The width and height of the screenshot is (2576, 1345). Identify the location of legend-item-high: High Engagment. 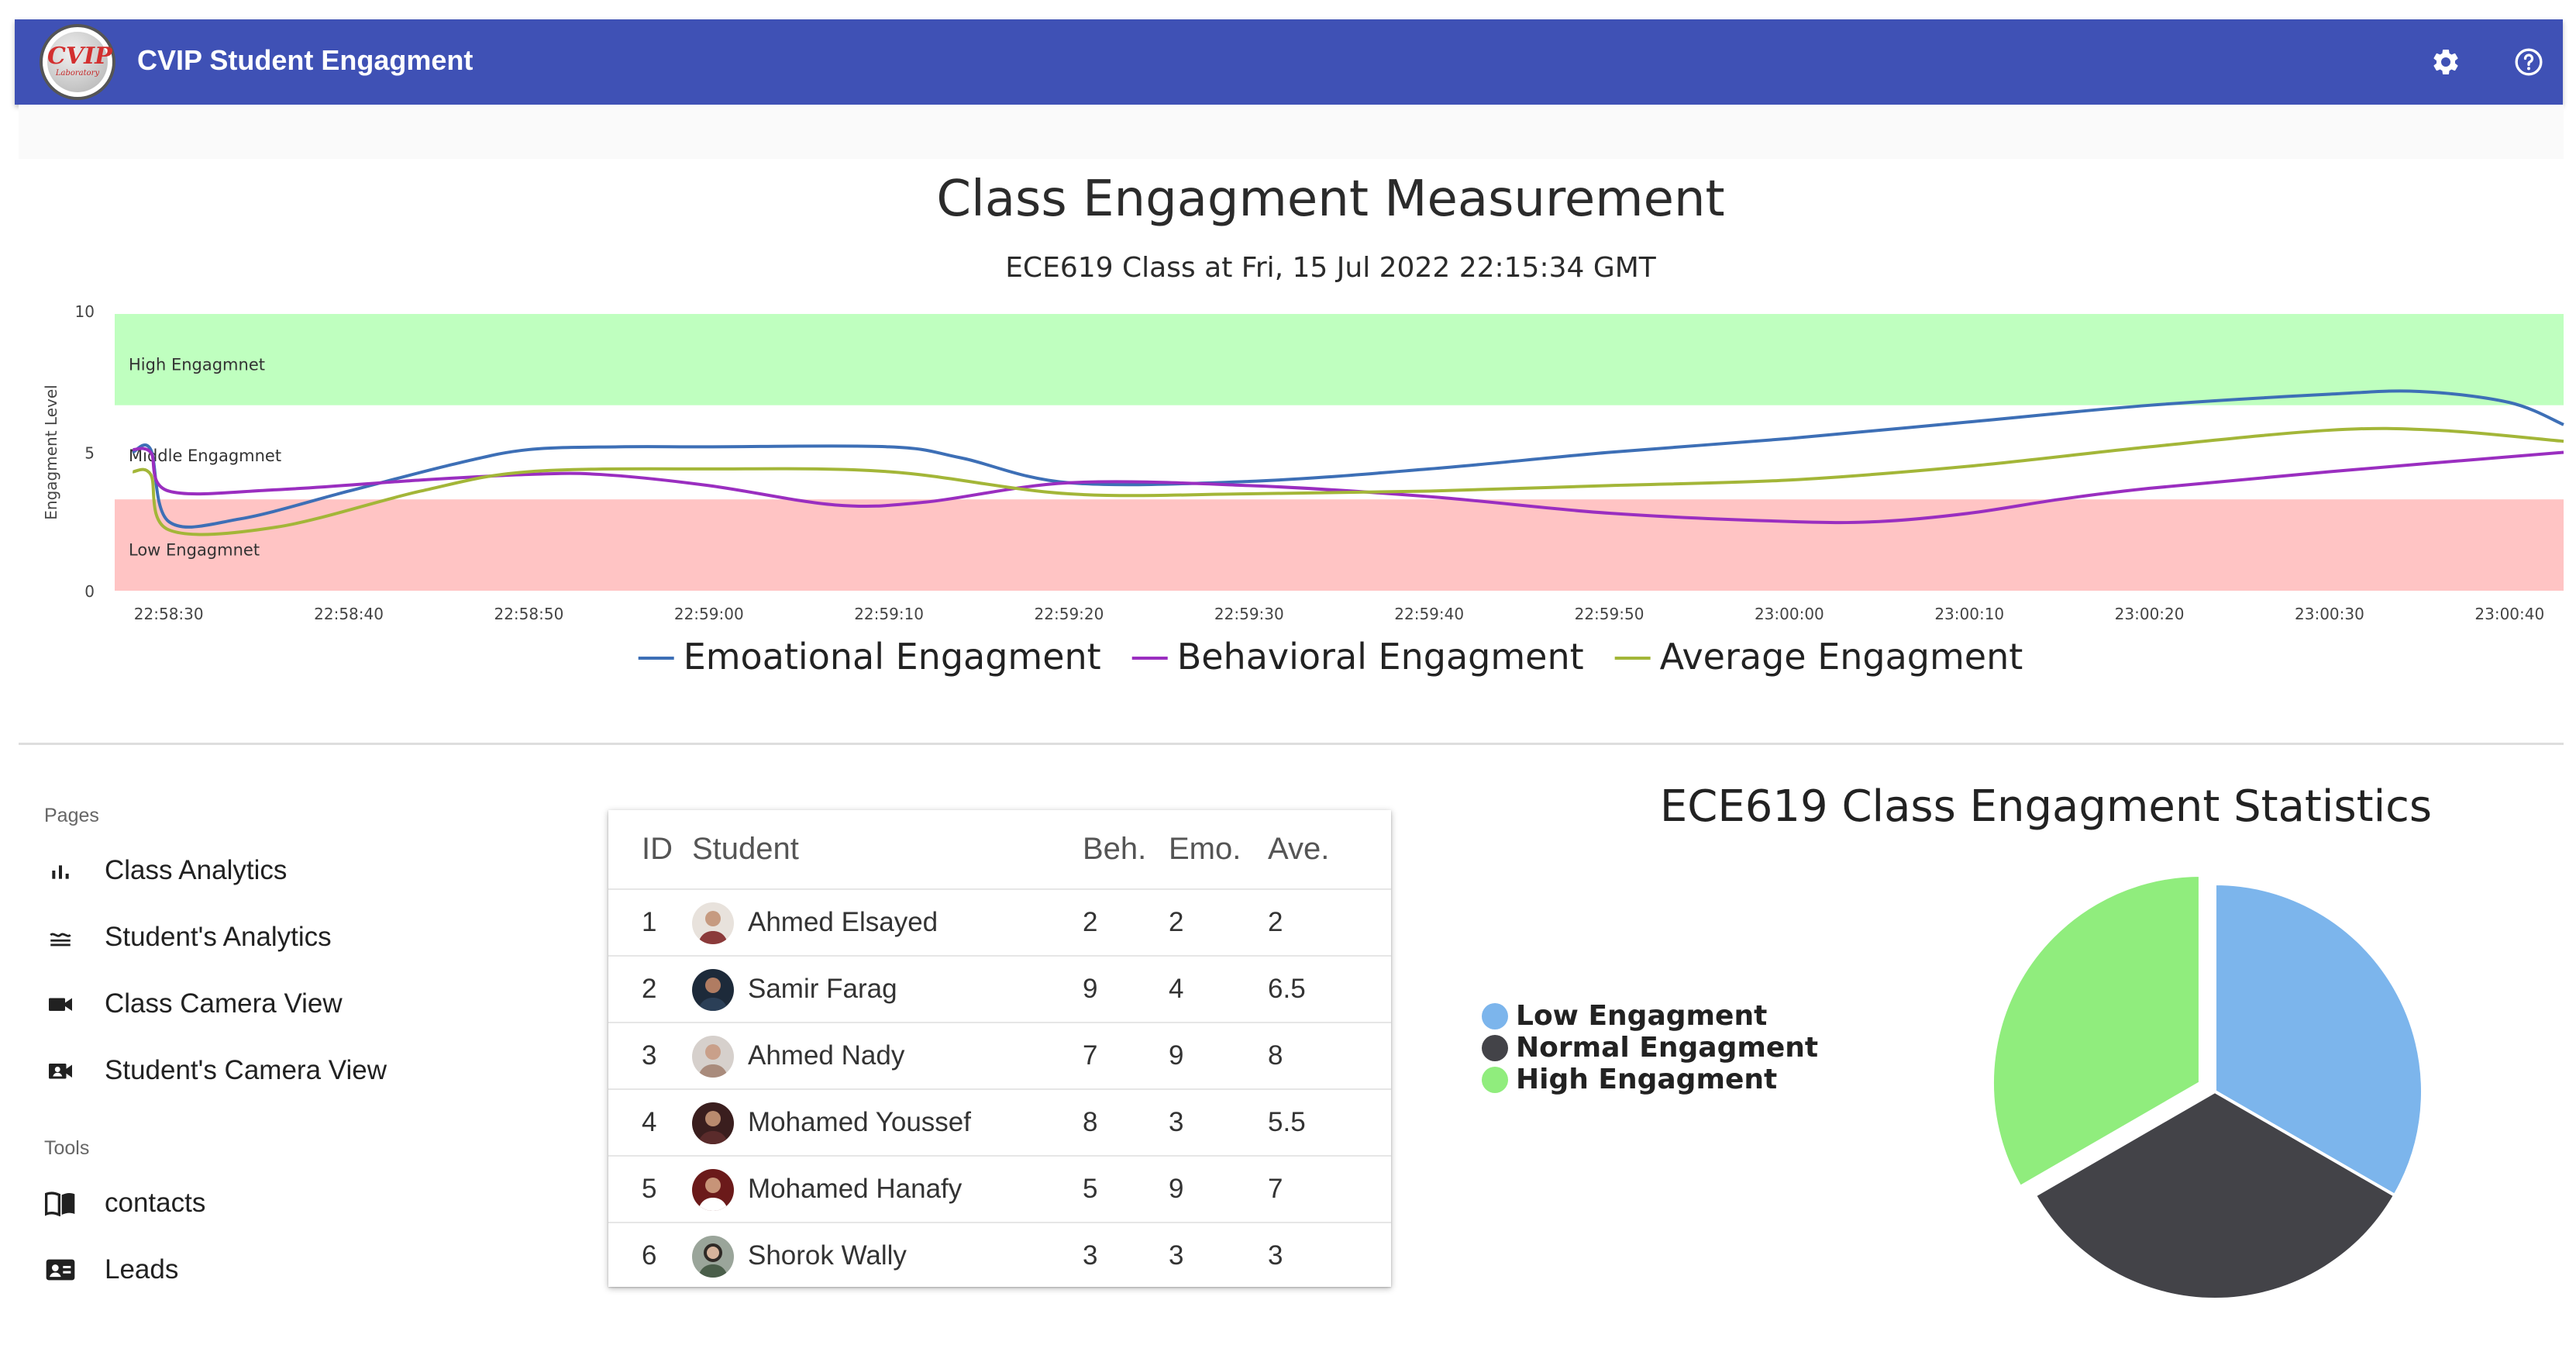
(1629, 1080).